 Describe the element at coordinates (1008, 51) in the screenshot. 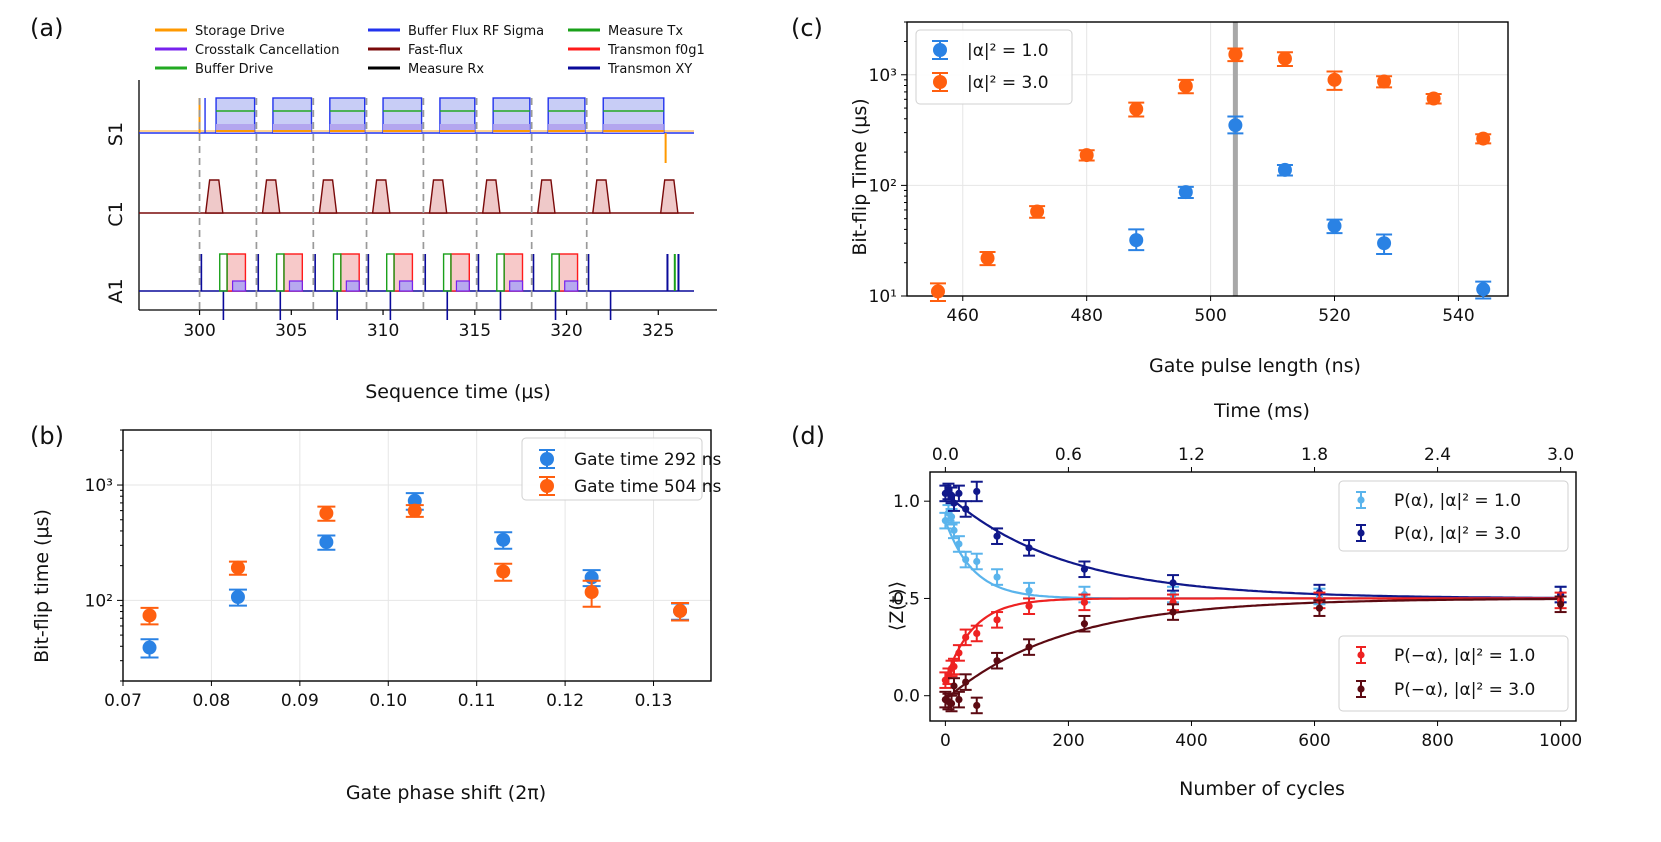

I see `legend-label: |α|² = 1.0` at that location.